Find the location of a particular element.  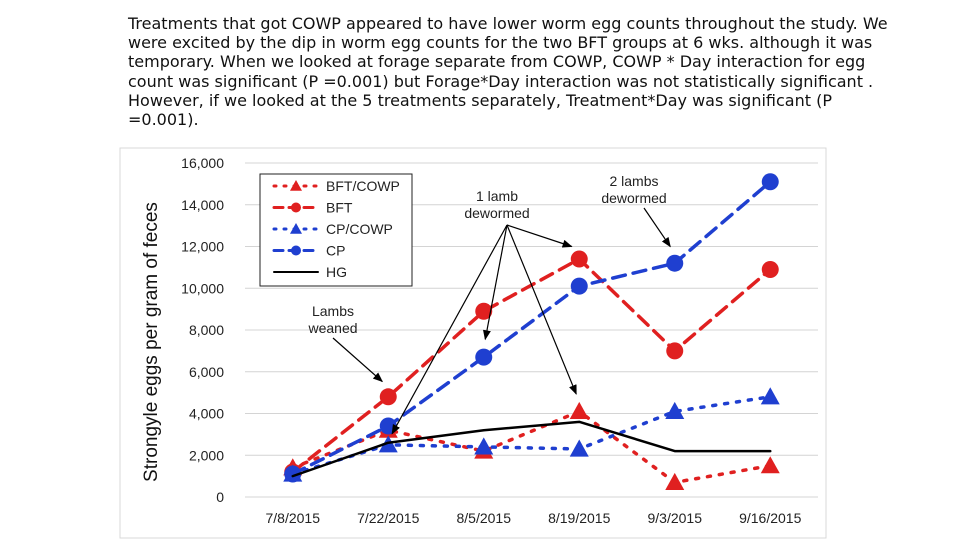

x-tick-label: 7/8/2015 is located at coordinates (293, 518).